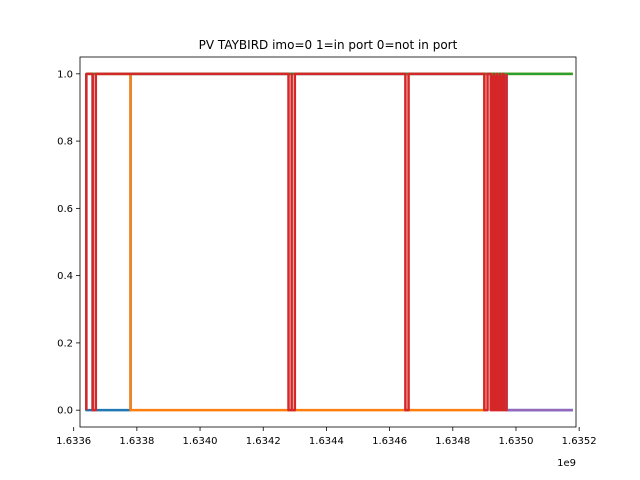 This screenshot has width=640, height=480. Describe the element at coordinates (65, 411) in the screenshot. I see `y-tick-label: 0.0` at that location.